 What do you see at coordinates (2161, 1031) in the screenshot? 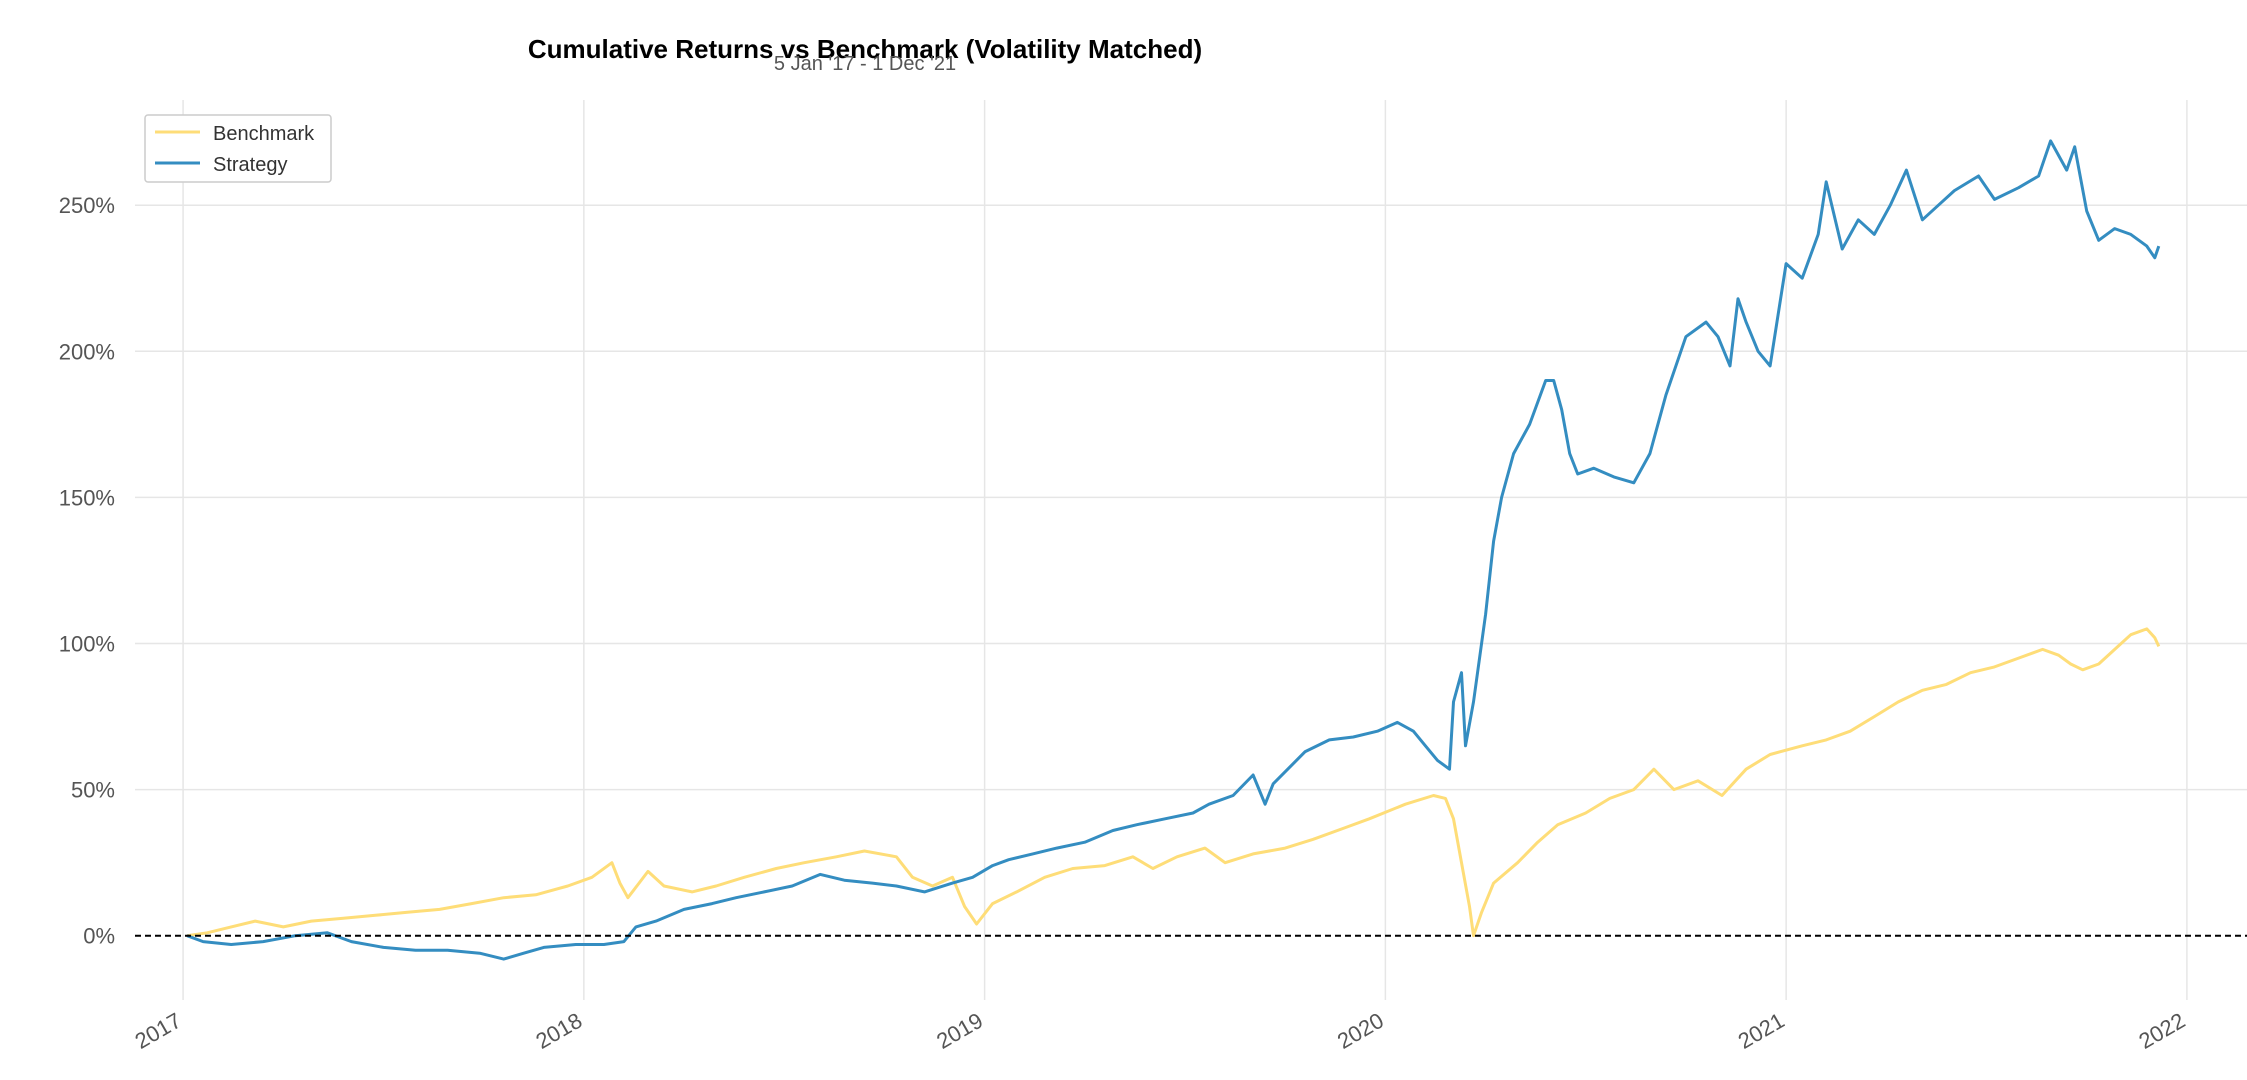
I see `x-tick-label-2022: 2022` at bounding box center [2161, 1031].